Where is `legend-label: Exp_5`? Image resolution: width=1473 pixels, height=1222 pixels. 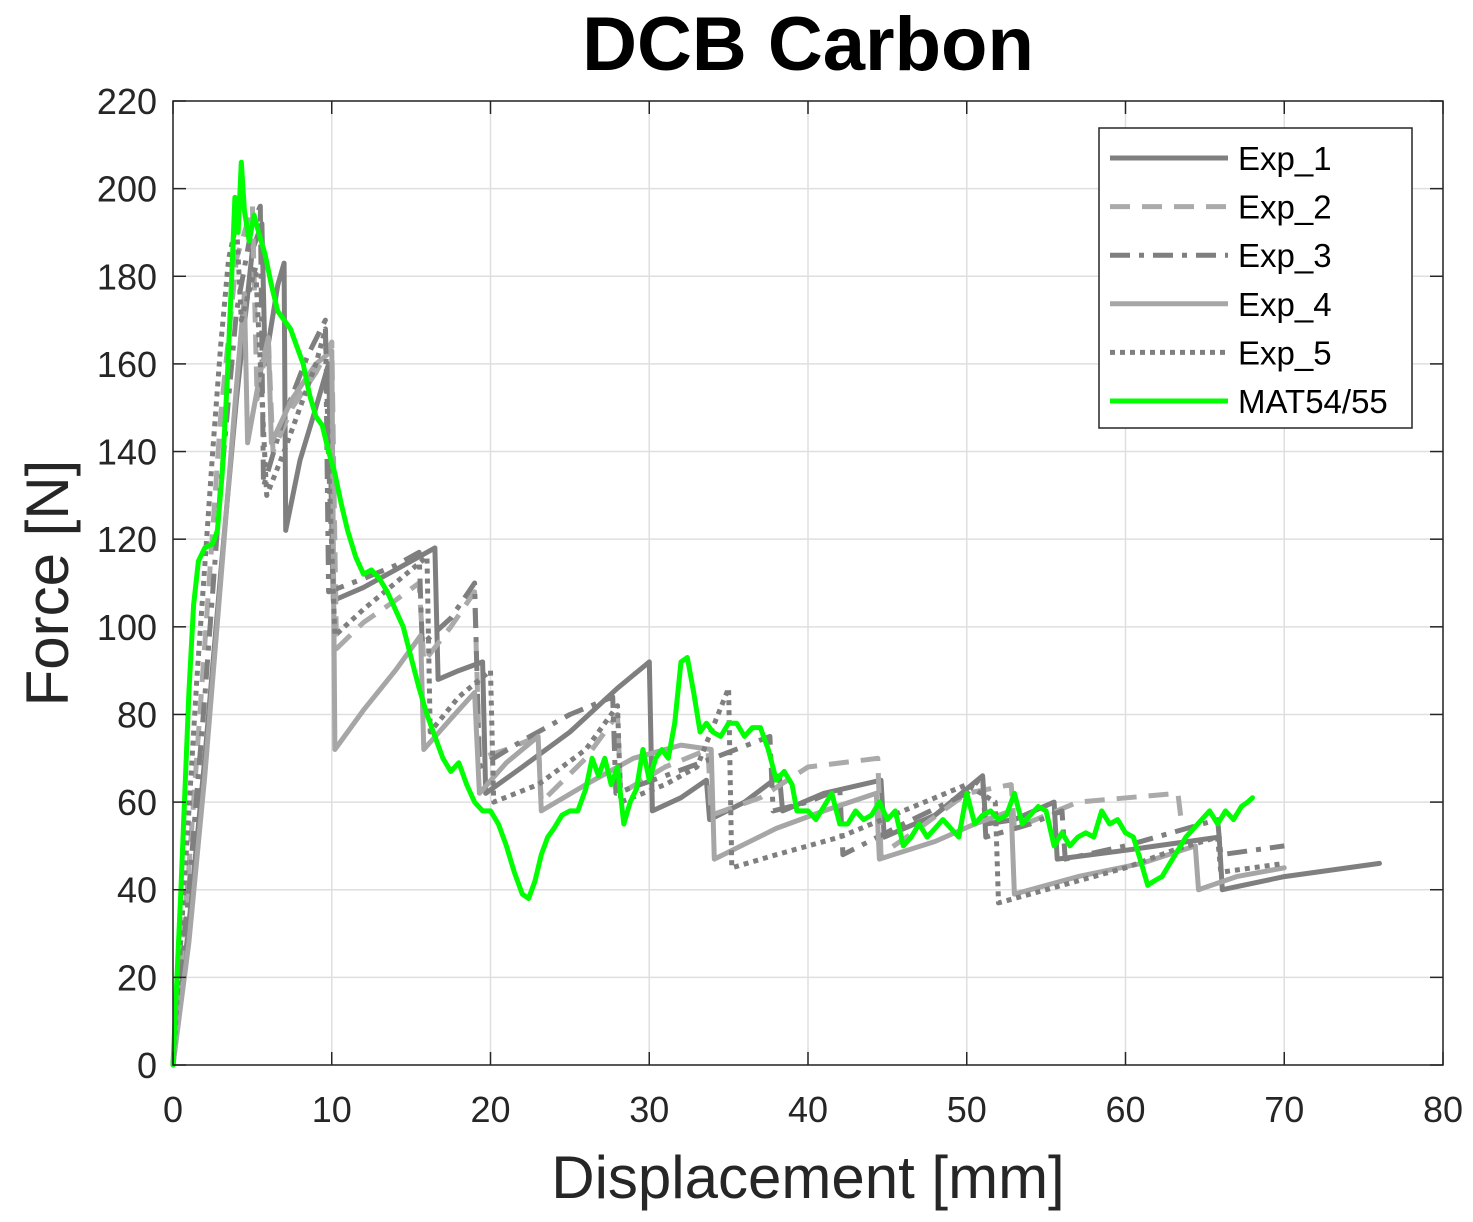
legend-label: Exp_5 is located at coordinates (1285, 352).